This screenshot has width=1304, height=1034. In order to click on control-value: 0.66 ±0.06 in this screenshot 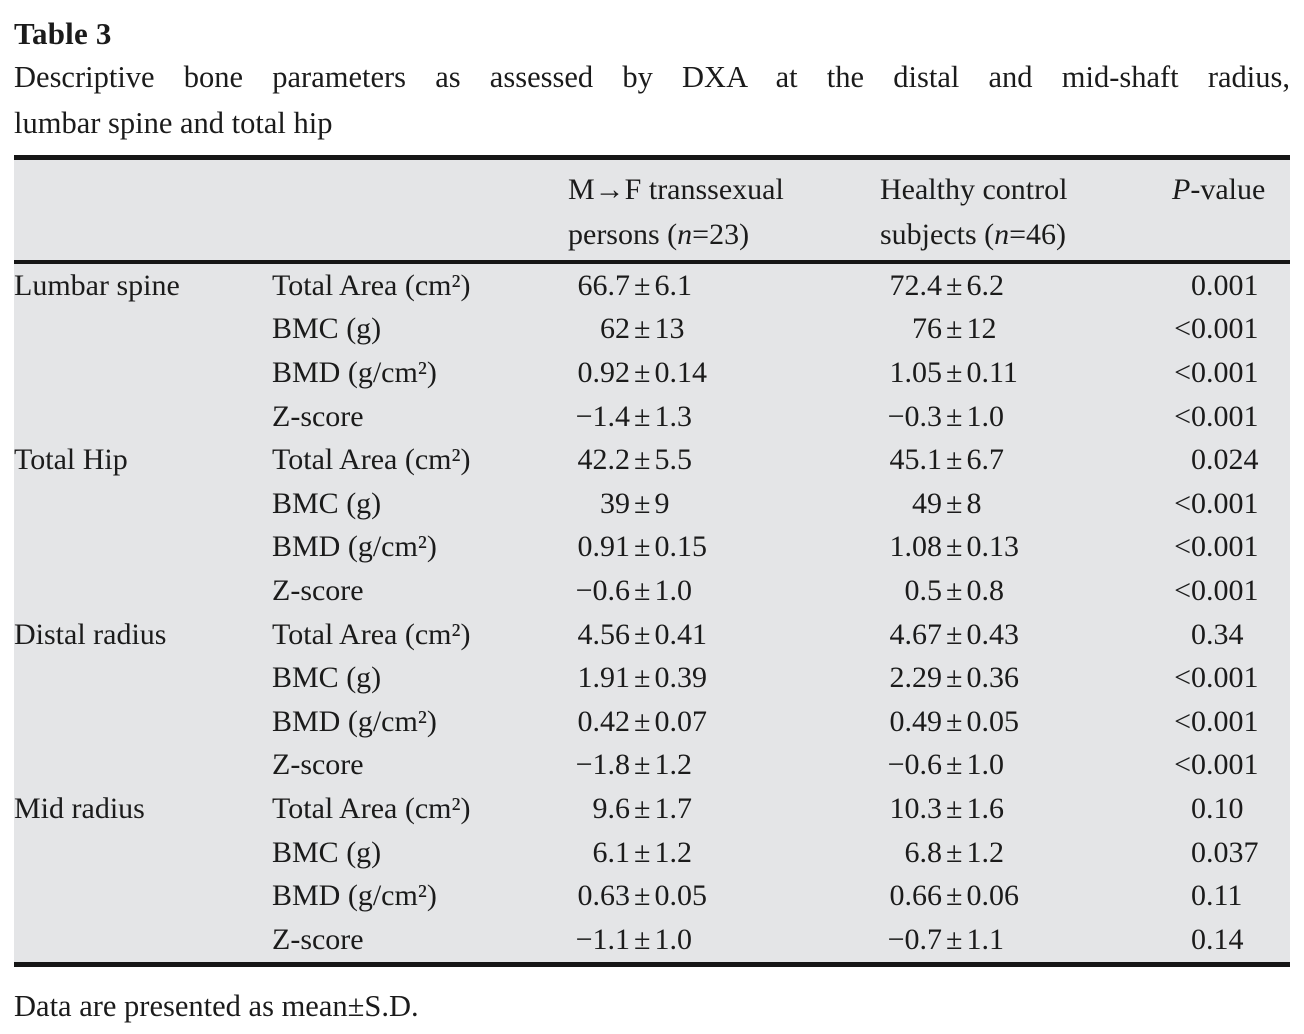, I will do `click(954, 896)`.